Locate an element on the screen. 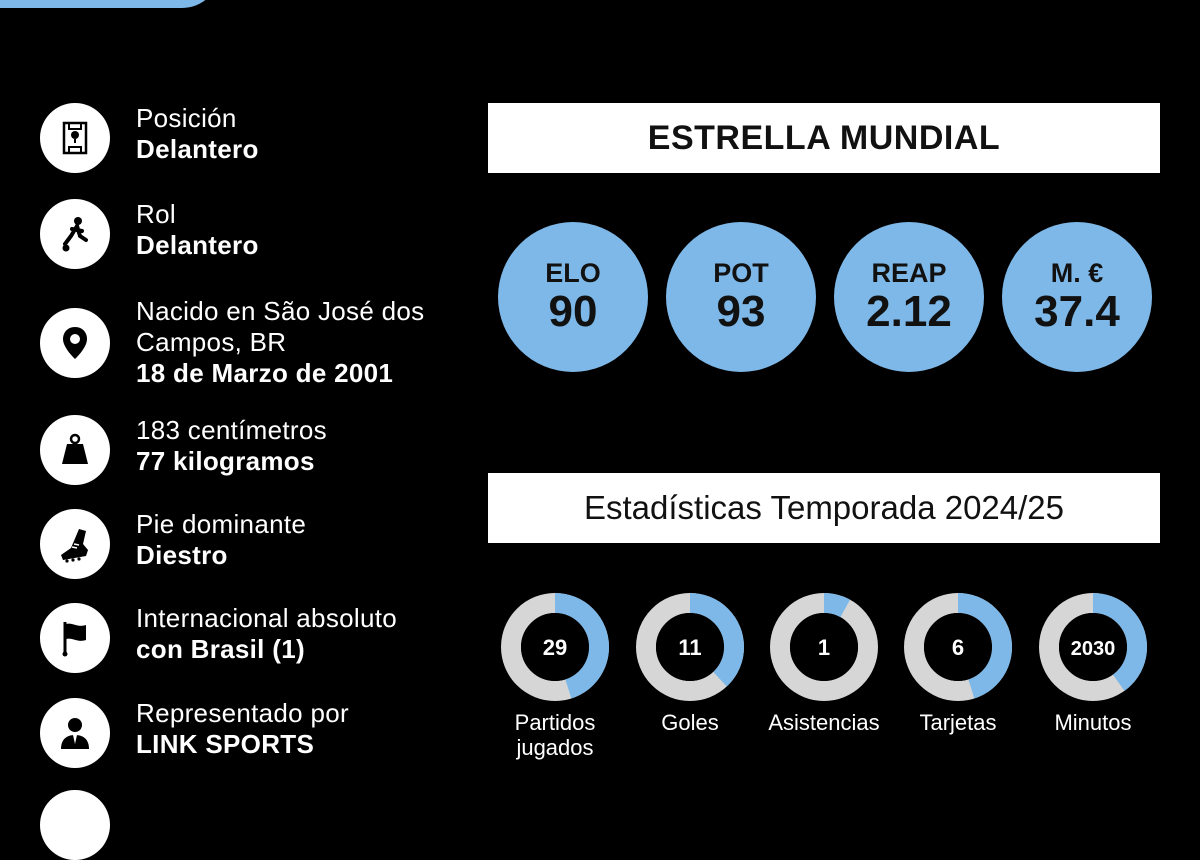 The height and width of the screenshot is (860, 1200). stat-label-line: Minutos is located at coordinates (1093, 722).